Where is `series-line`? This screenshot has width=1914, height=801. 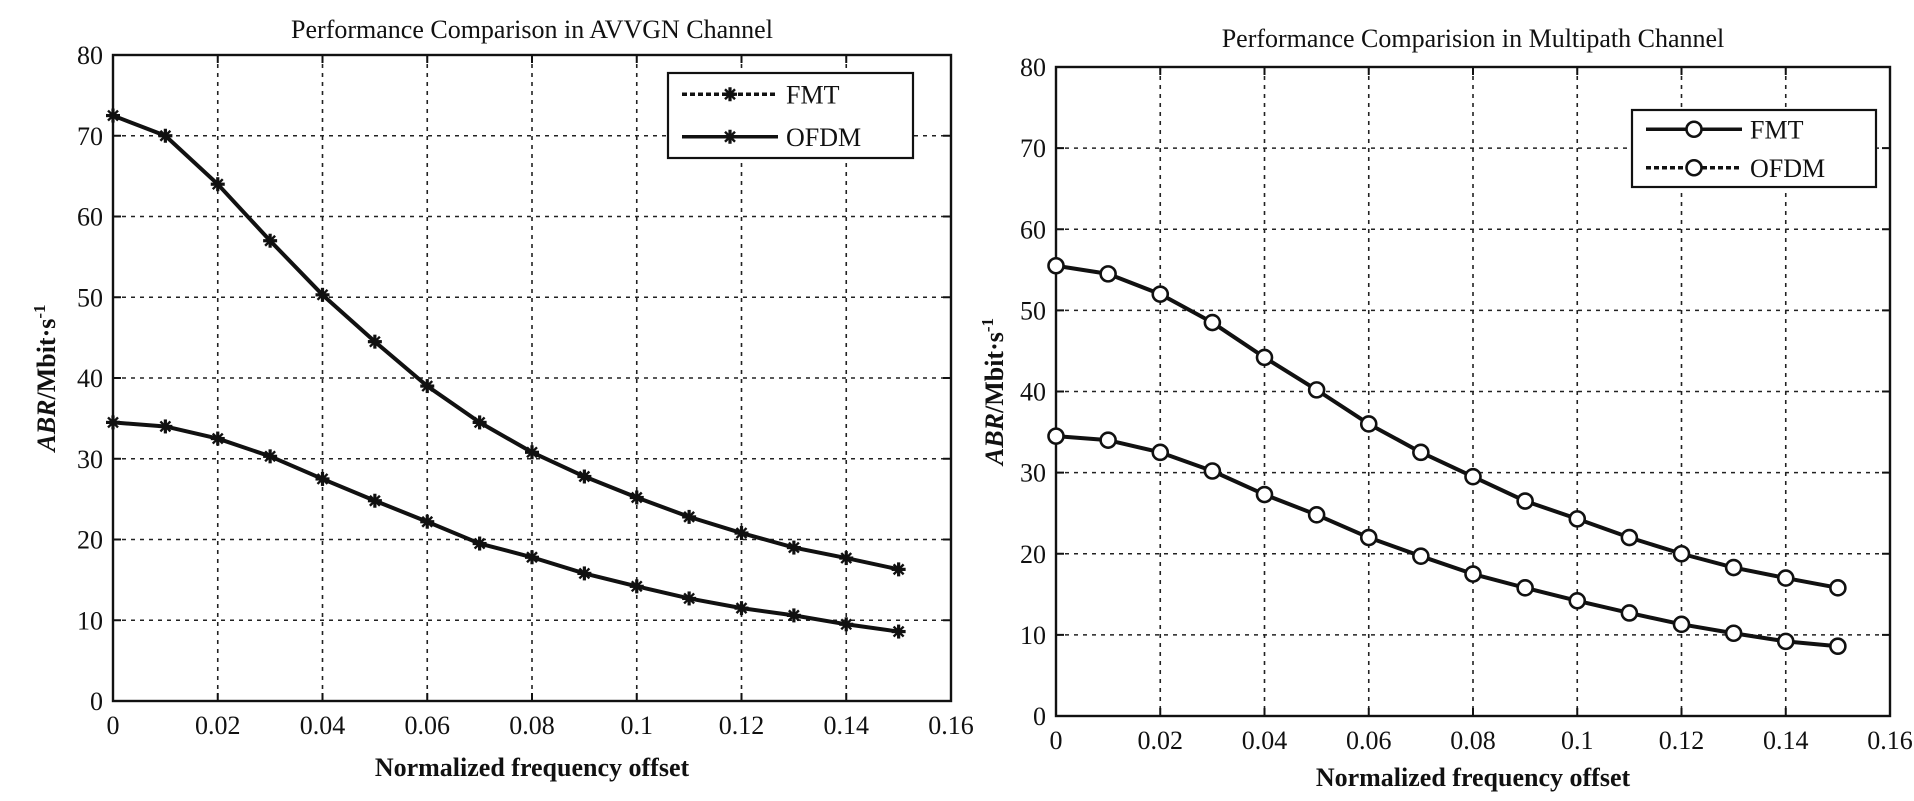 series-line is located at coordinates (505, 527).